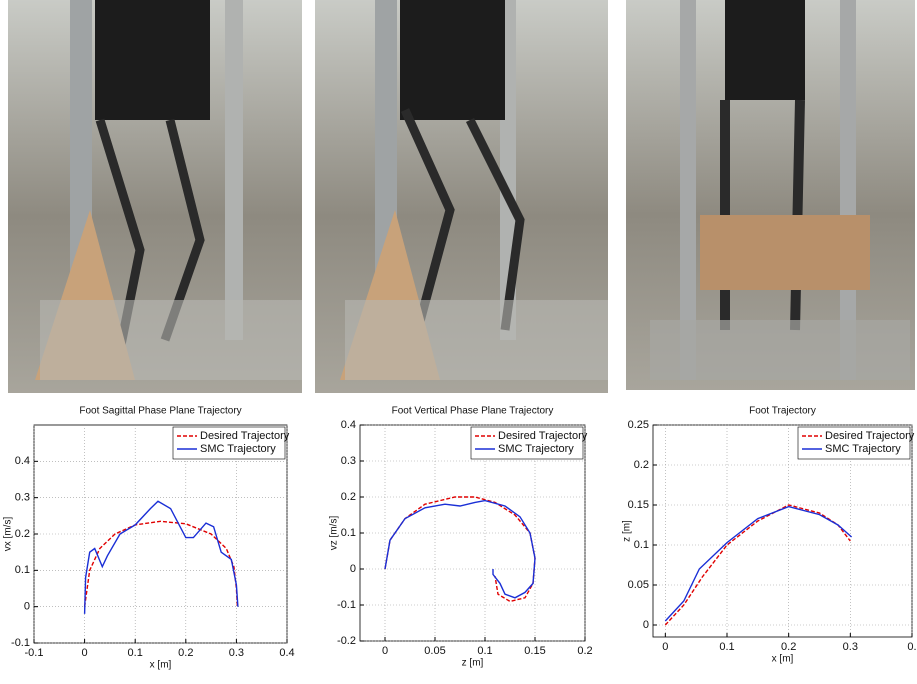  What do you see at coordinates (434, 651) in the screenshot?
I see `x-tick-label: 0.05` at bounding box center [434, 651].